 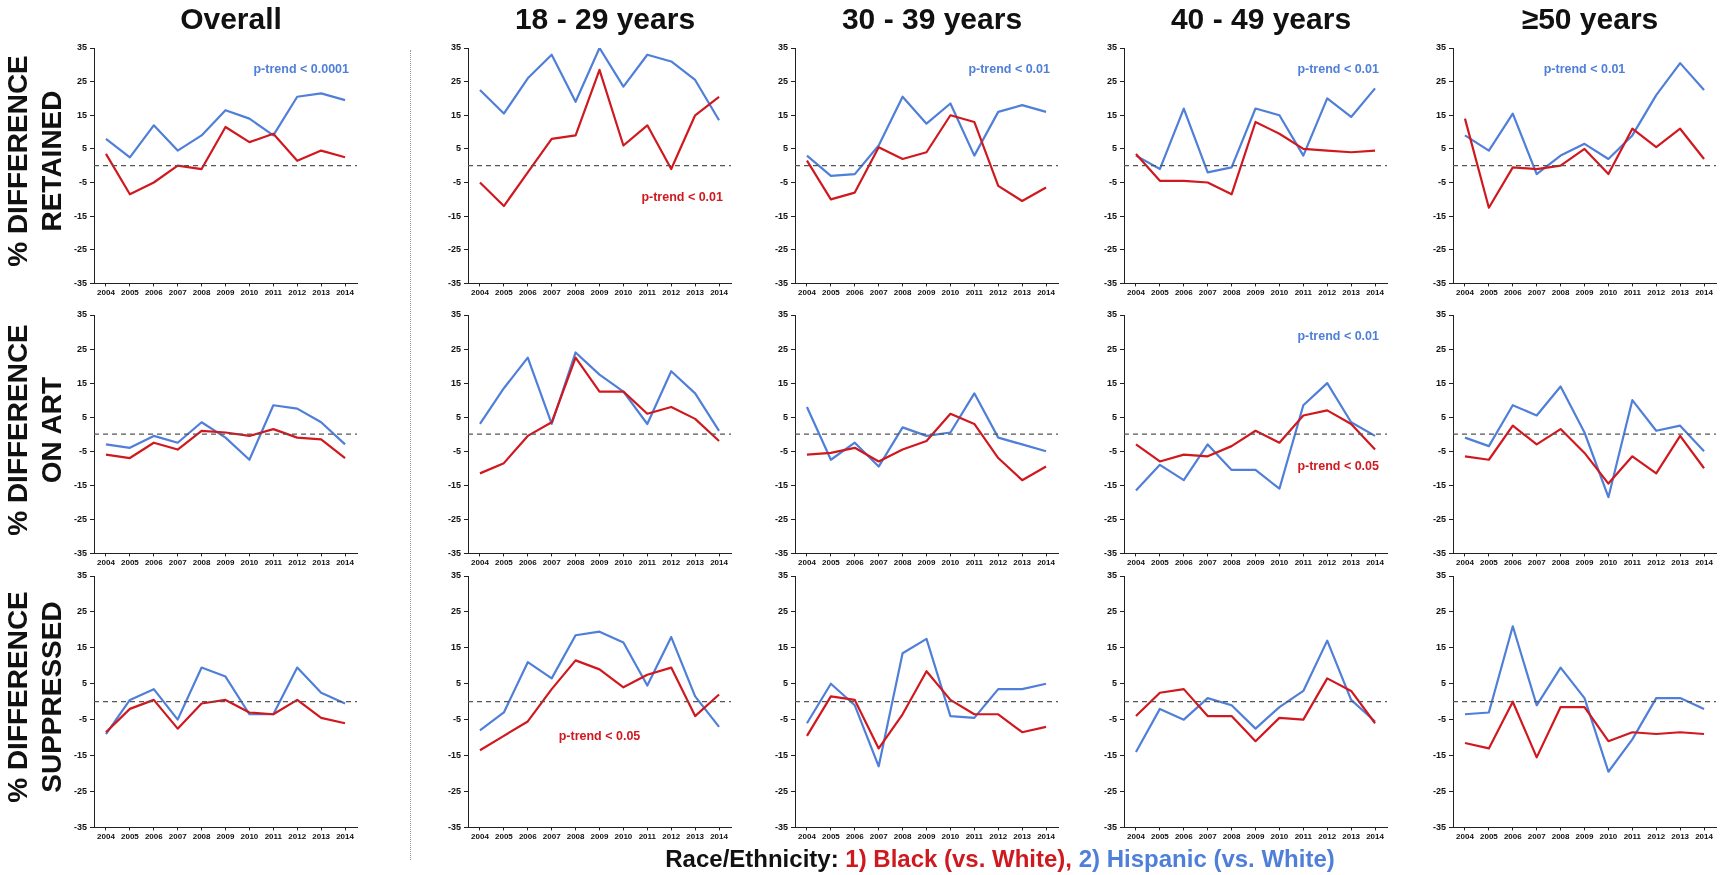 I want to click on annotation: p-trend < 0.01, so click(x=1338, y=336).